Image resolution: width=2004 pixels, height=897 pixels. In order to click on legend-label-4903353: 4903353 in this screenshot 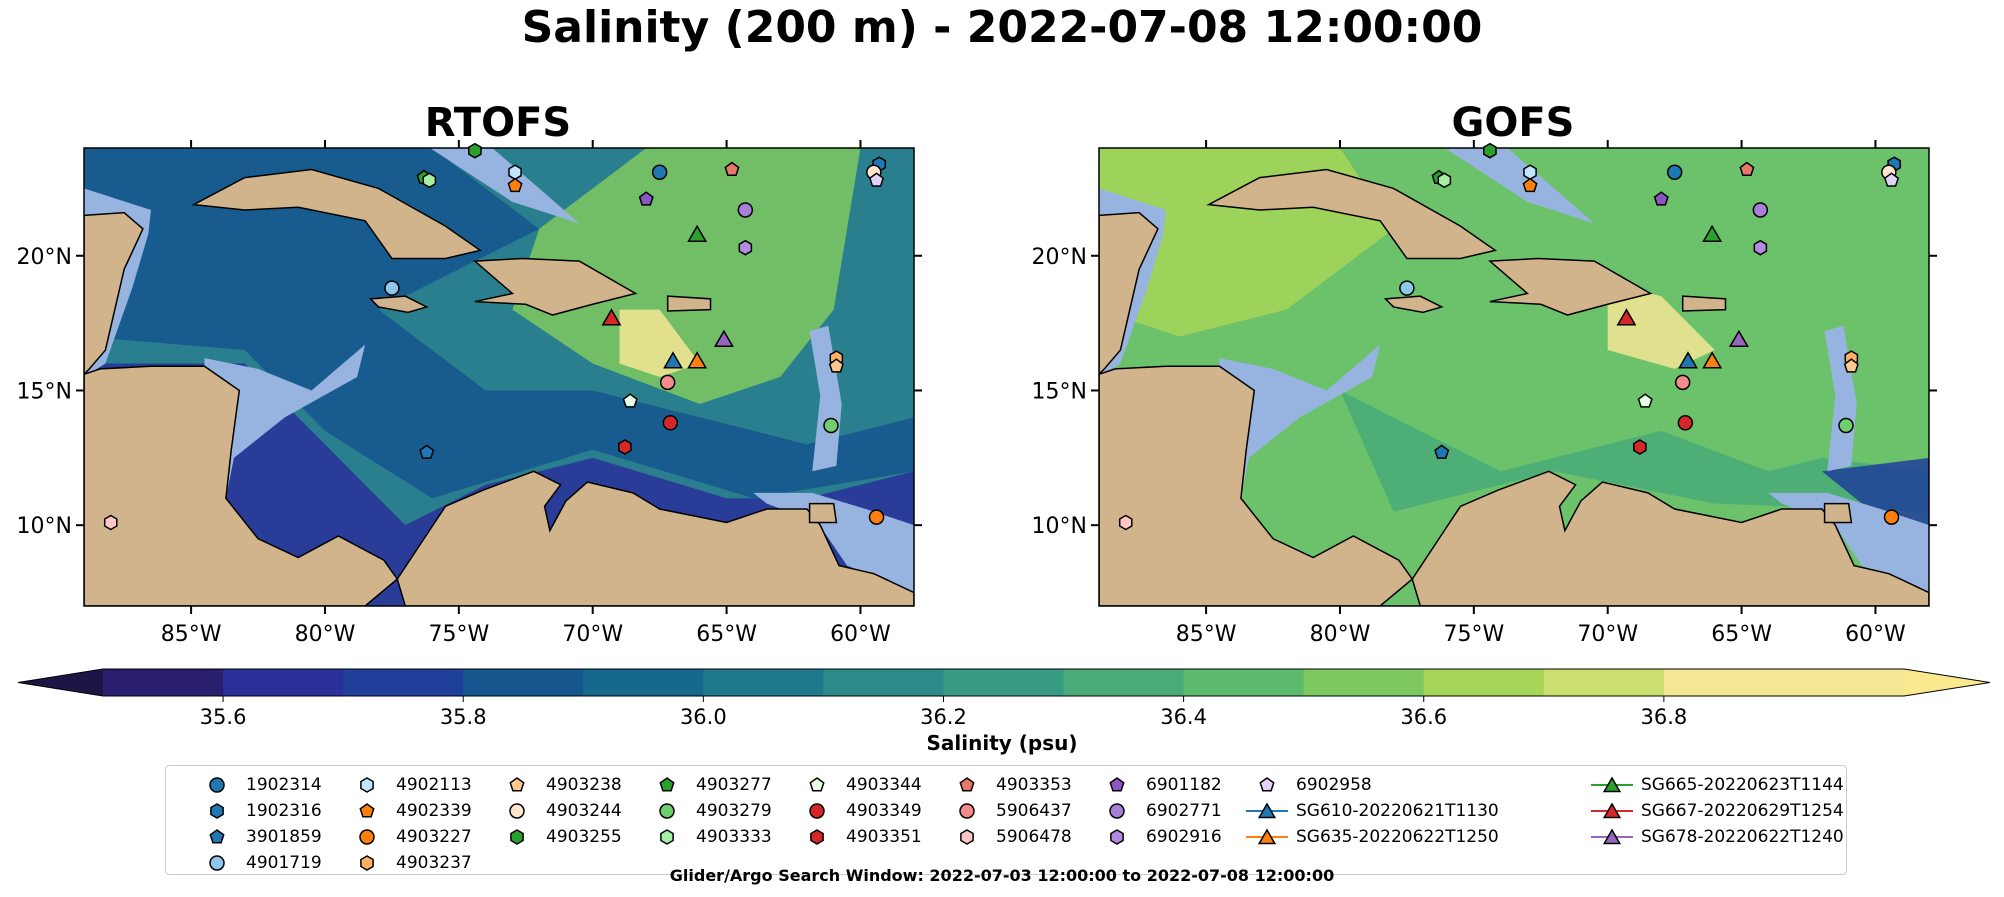, I will do `click(1034, 785)`.